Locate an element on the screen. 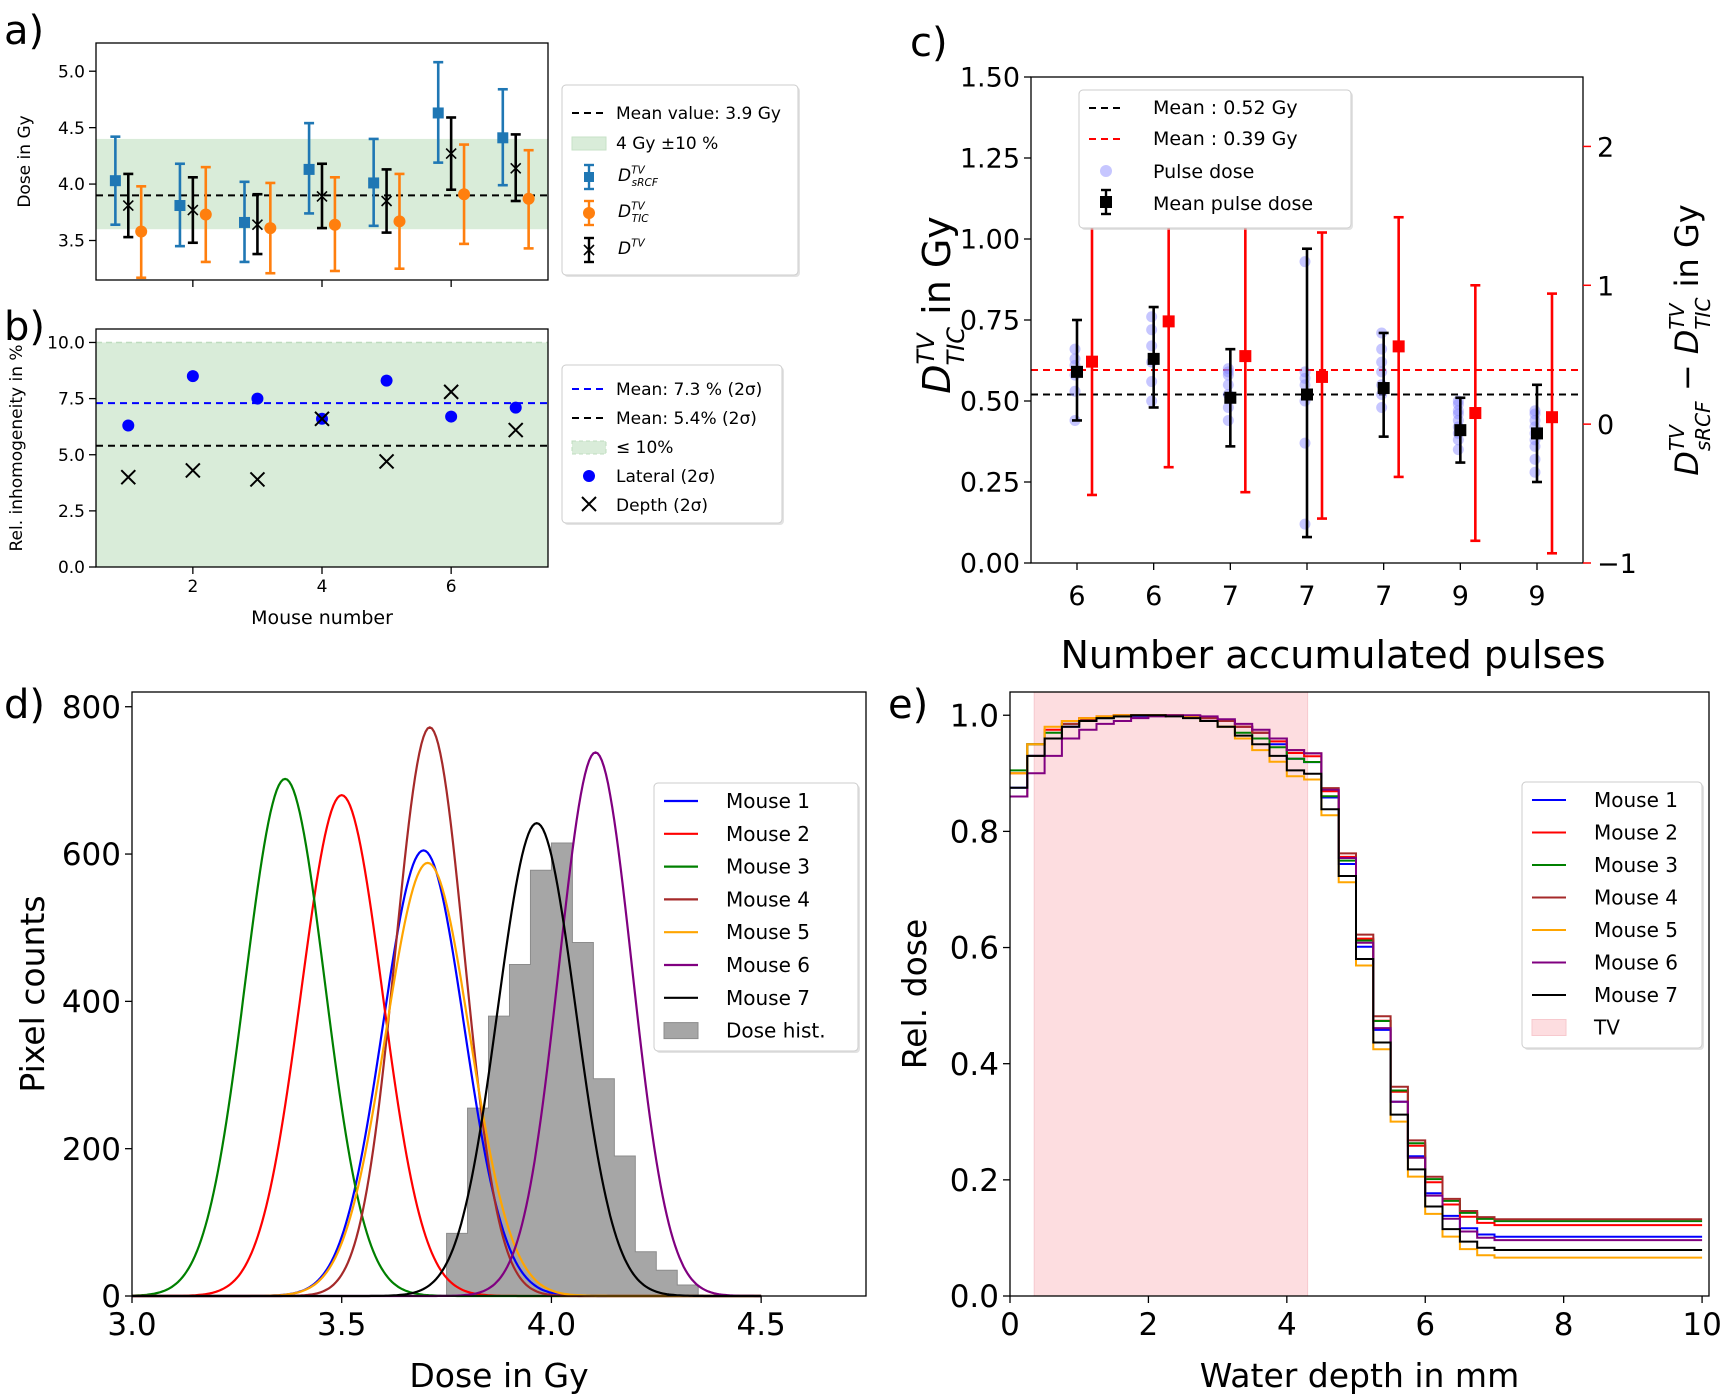  legend-label: TV is located at coordinates (1606, 1028).